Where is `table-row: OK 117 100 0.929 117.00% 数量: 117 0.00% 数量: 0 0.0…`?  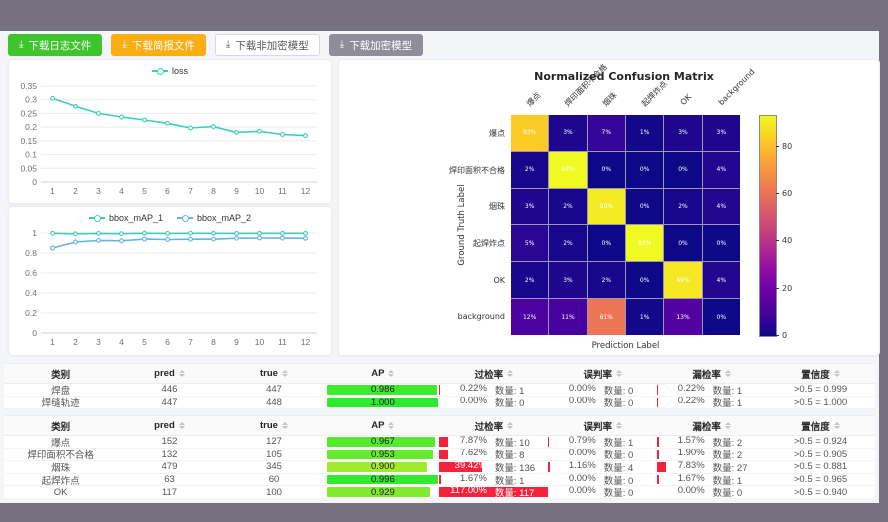
table-row: OK 117 100 0.929 117.00% 数量: 117 0.00% 数量: 0 0.0… is located at coordinates (439, 492).